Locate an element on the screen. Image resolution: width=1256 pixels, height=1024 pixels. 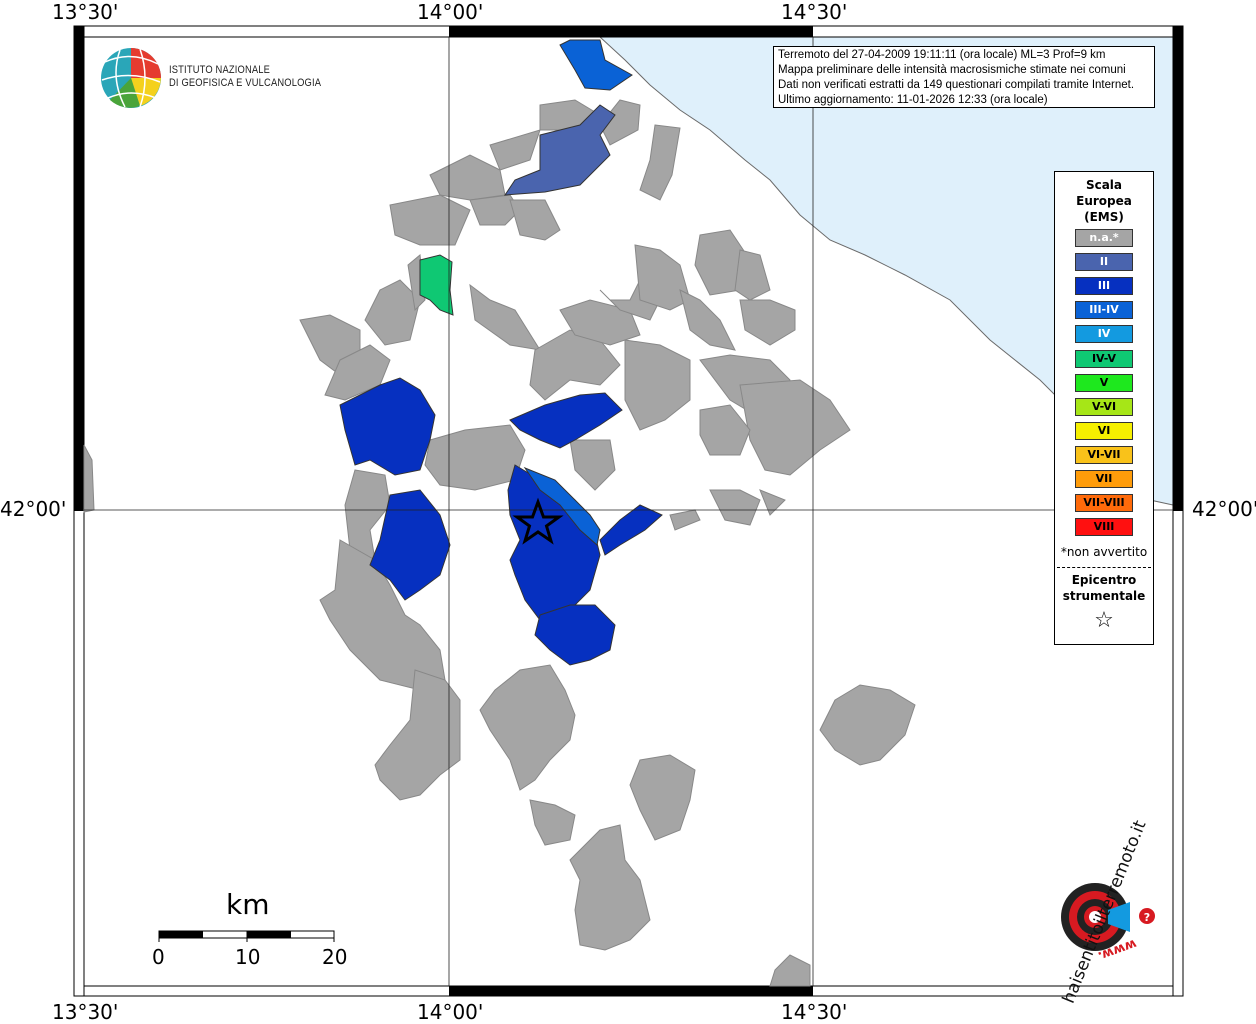
ingv-logo-icon is located at coordinates (131, 78).